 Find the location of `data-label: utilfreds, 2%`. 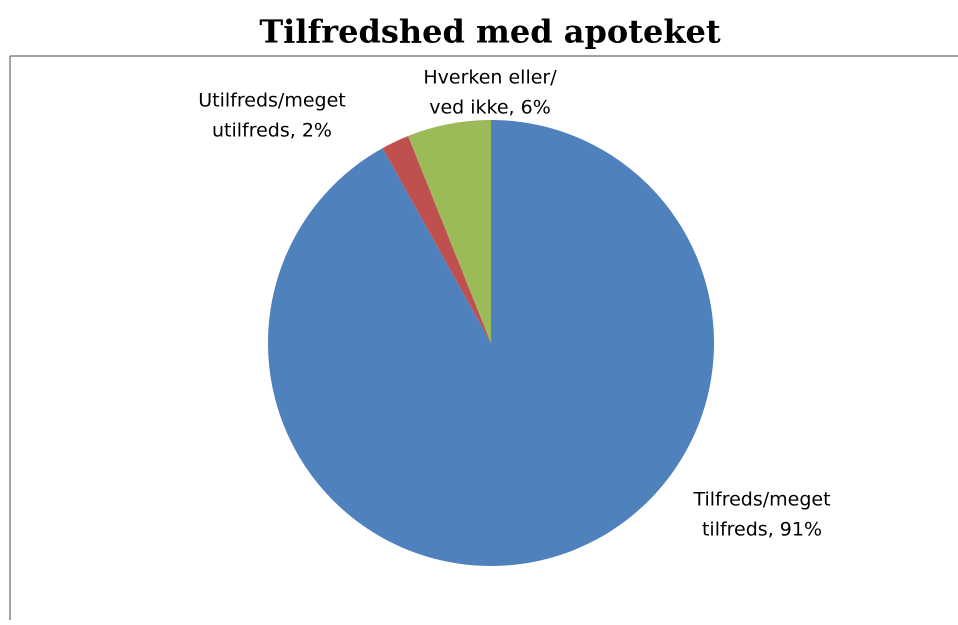

data-label: utilfreds, 2% is located at coordinates (272, 131).